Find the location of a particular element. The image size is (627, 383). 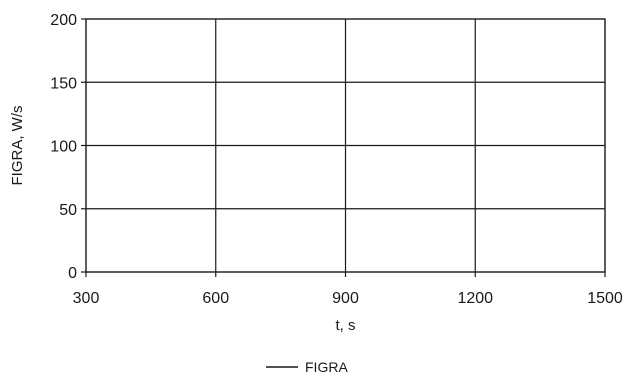

y-axis-ticks: 0 50 100 150 200 is located at coordinates (68, 147).